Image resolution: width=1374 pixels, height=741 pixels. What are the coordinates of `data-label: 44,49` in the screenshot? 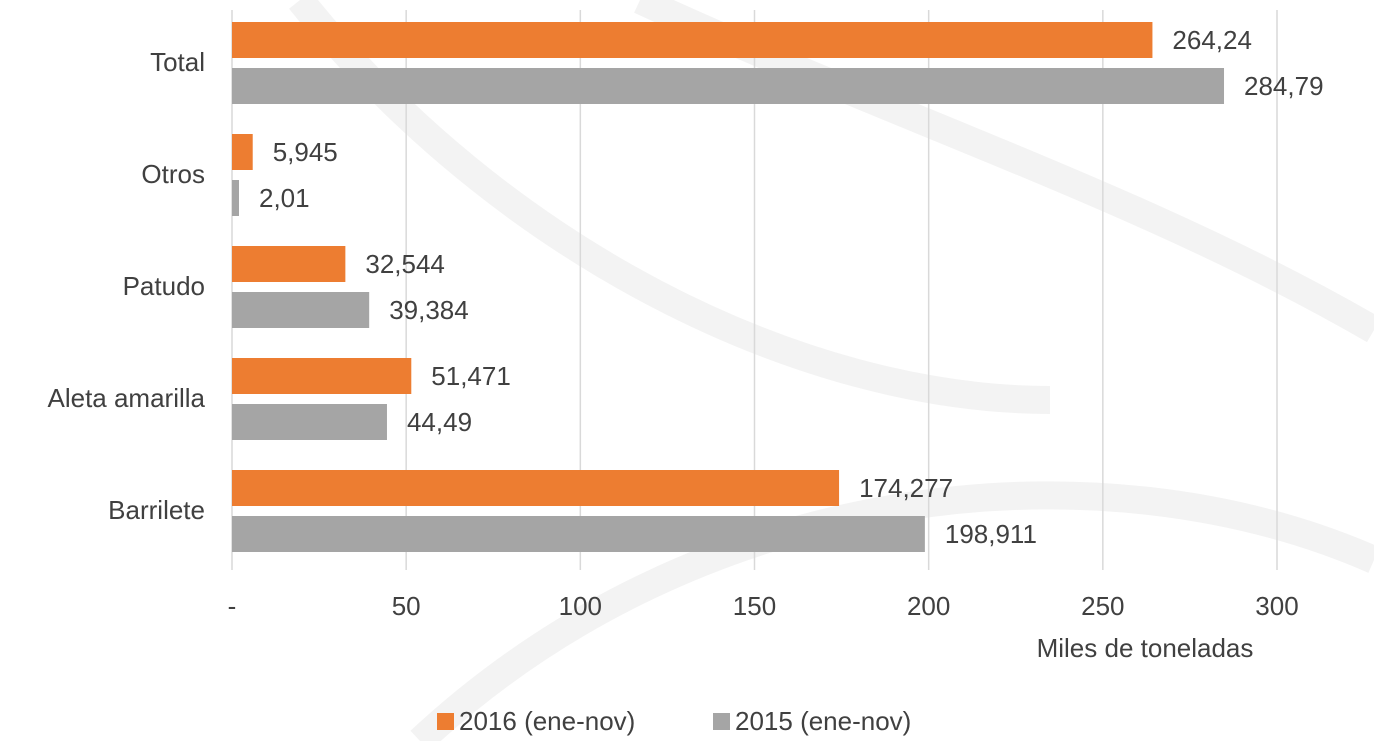 It's located at (439, 422).